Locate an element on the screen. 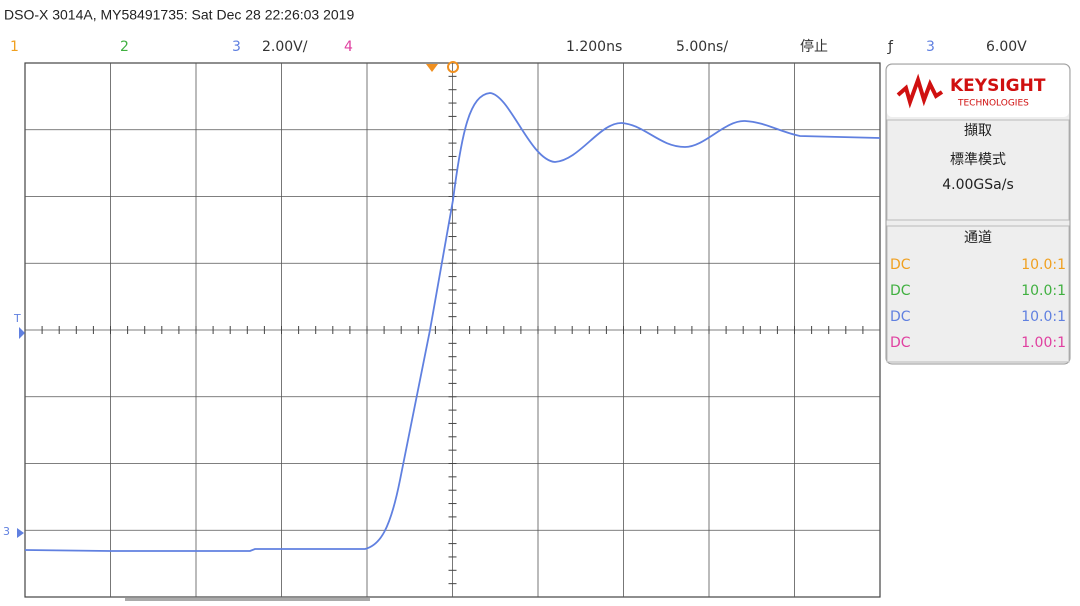 This screenshot has height=606, width=1080. trigger-arrow is located at coordinates (22, 333).